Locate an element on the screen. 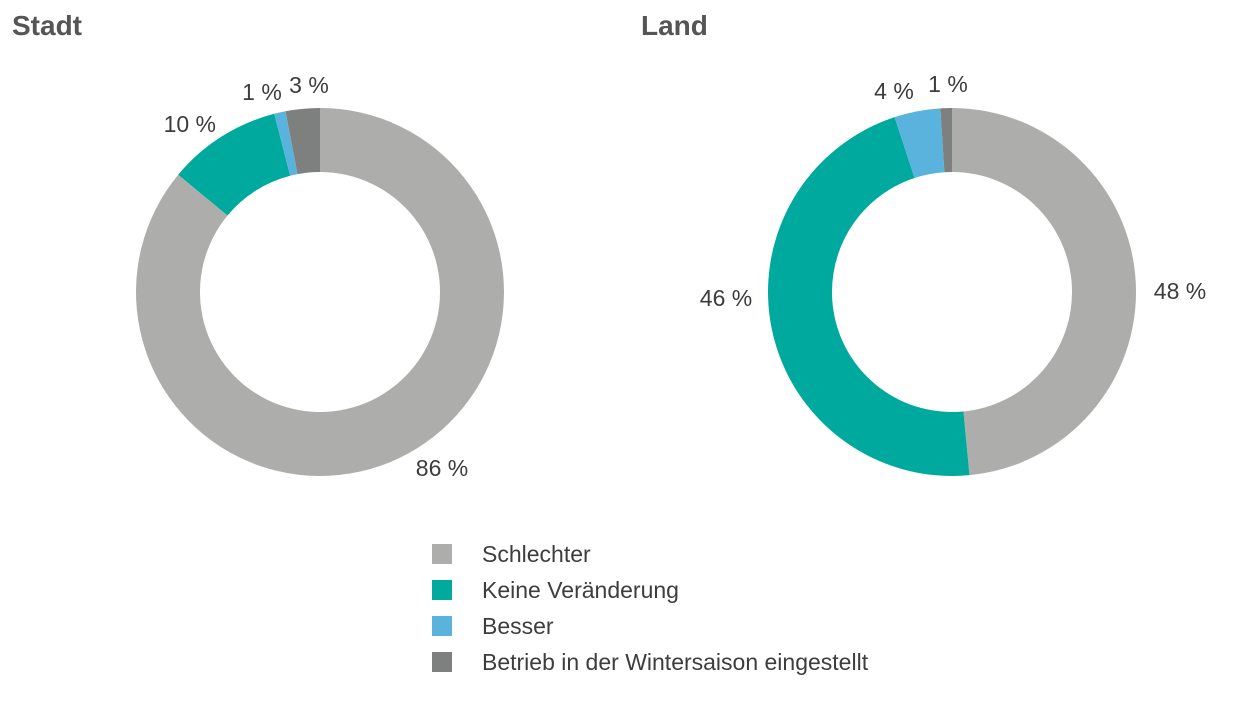 The height and width of the screenshot is (706, 1255). legend-item-besser: Besser is located at coordinates (650, 626).